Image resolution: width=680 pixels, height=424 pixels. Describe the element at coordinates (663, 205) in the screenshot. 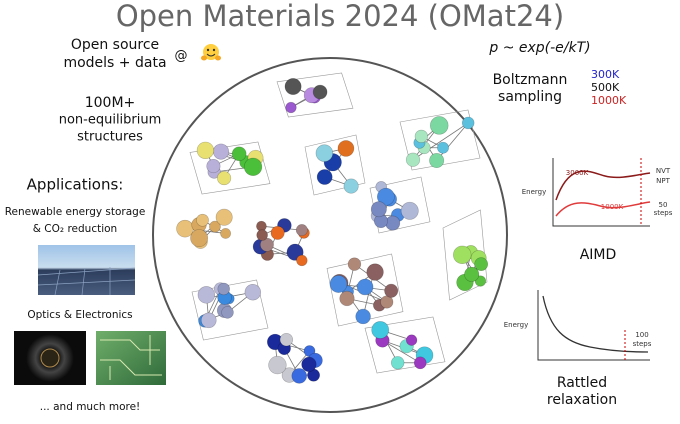

I see `steps-label: 50` at that location.